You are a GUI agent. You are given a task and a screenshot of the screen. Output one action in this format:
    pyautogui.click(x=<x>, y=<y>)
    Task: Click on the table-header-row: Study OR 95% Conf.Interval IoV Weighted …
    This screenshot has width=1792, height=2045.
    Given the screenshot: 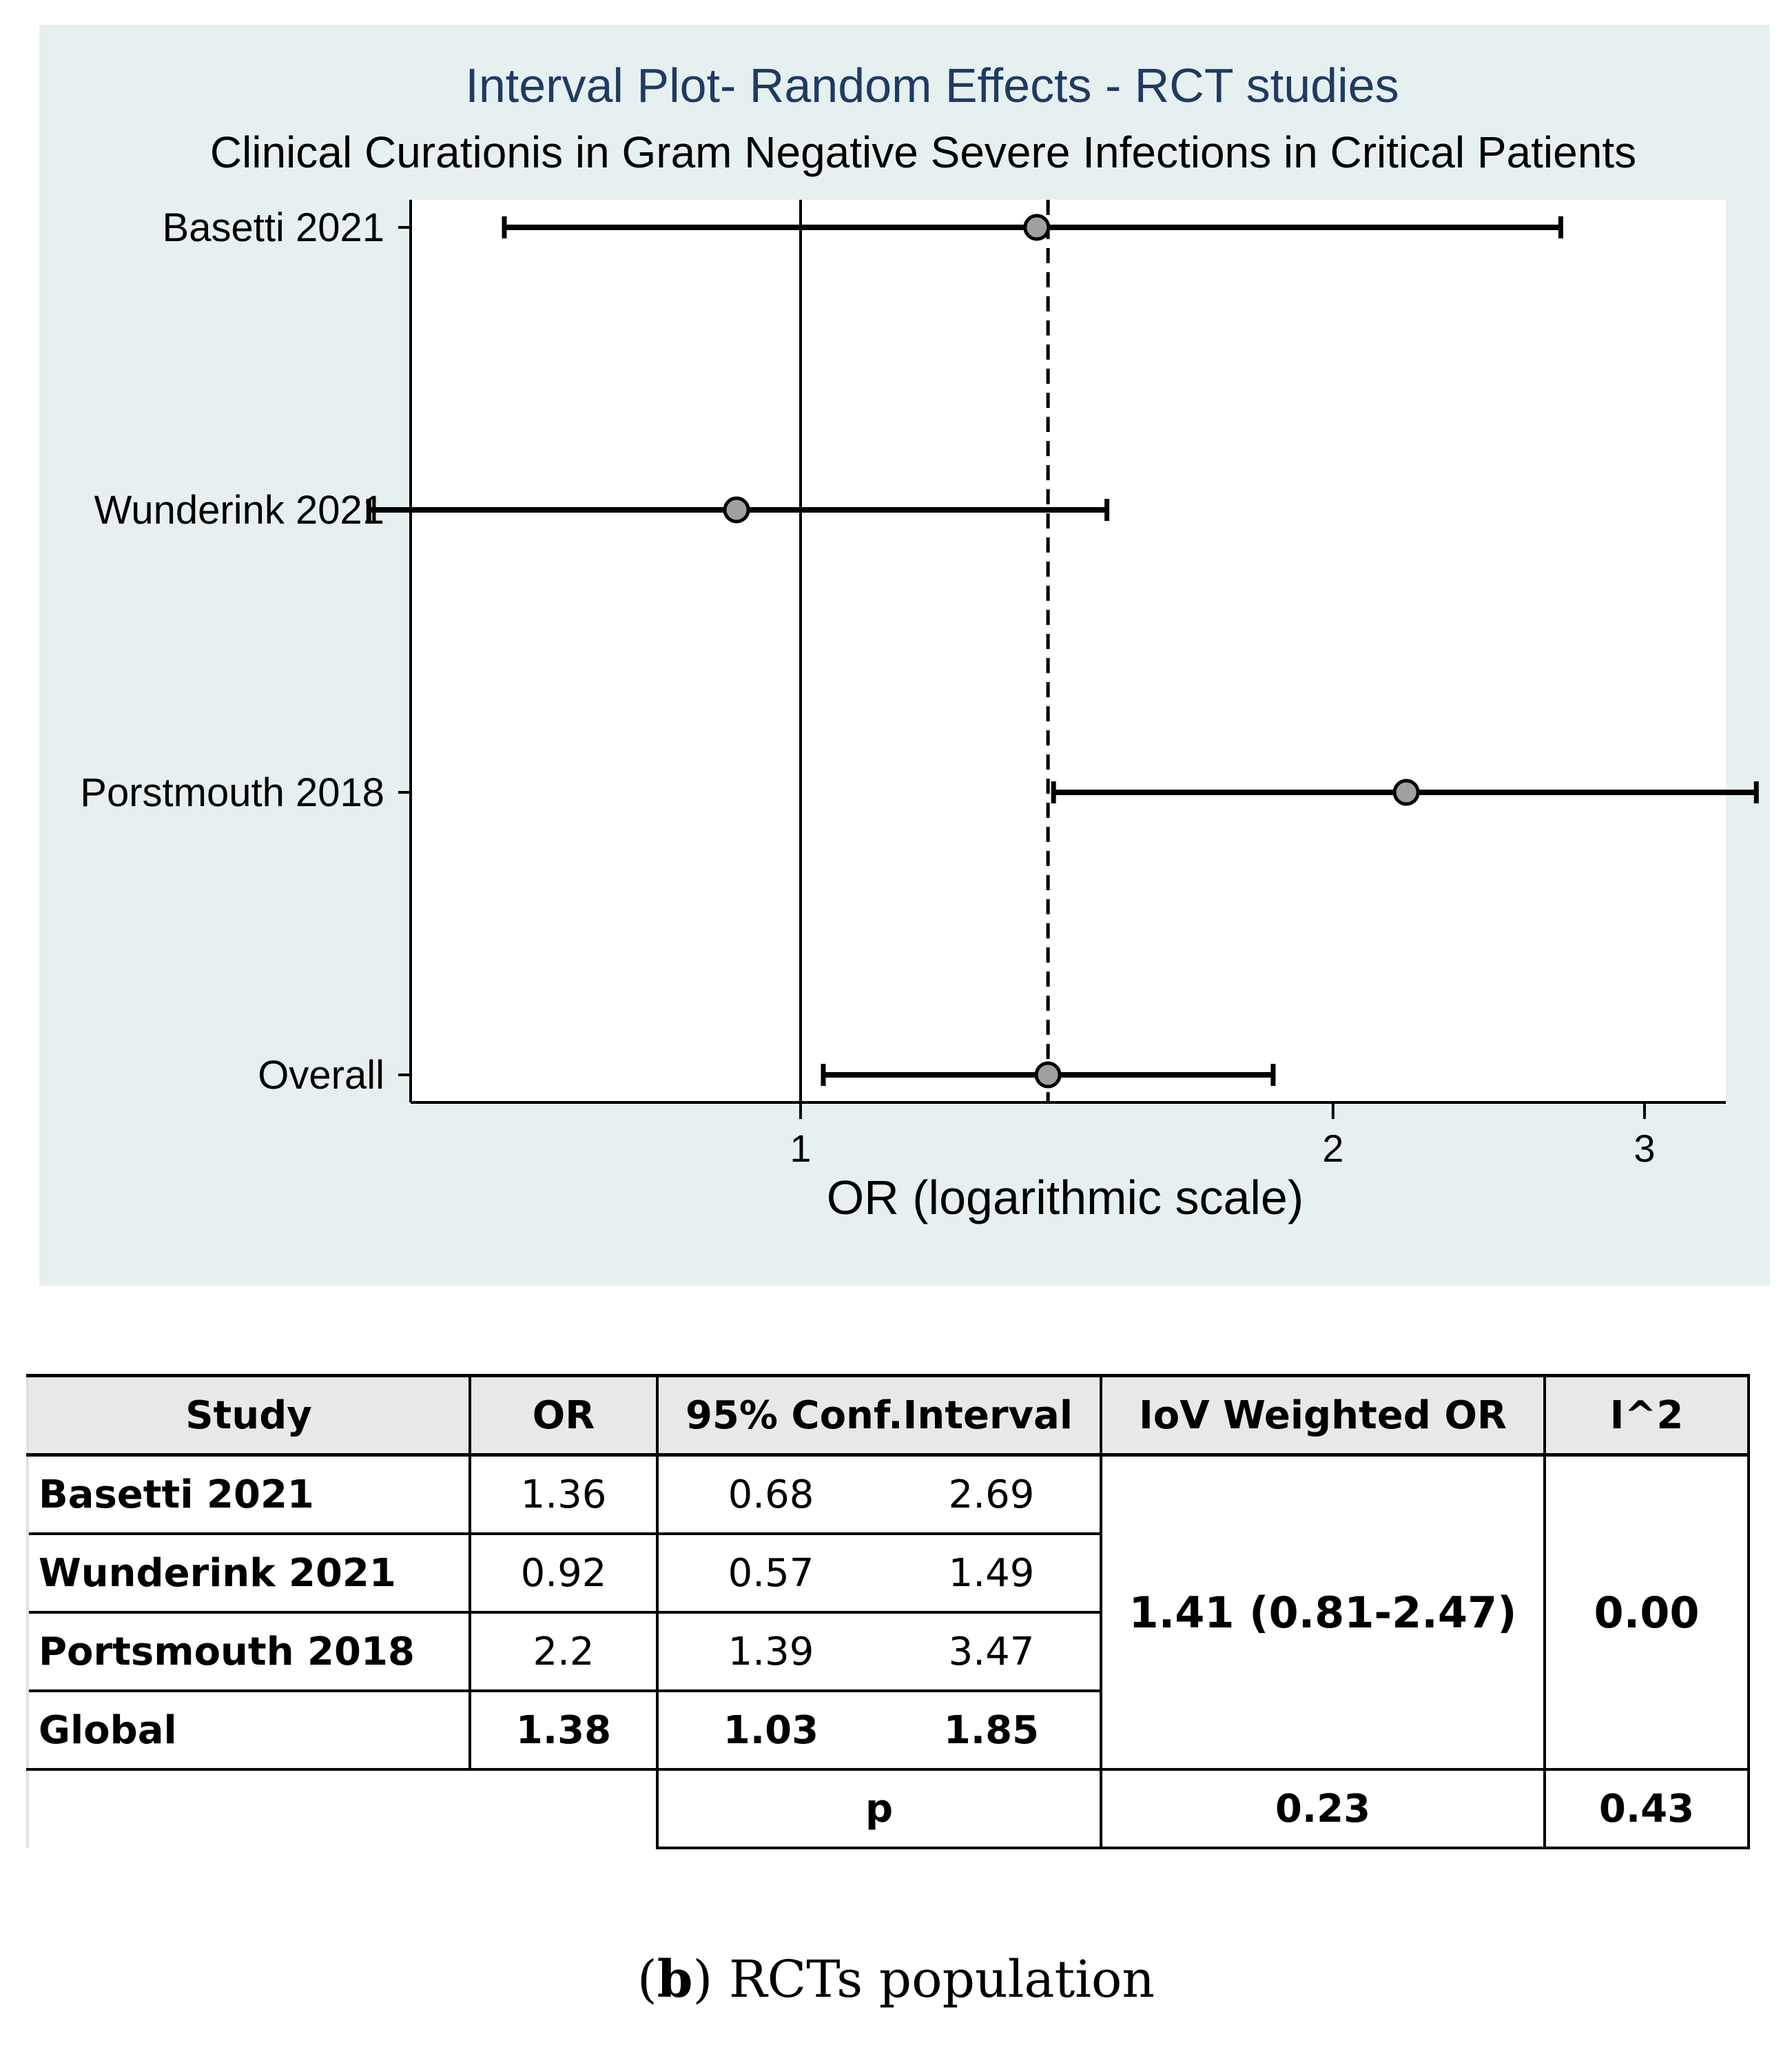 What is the action you would take?
    pyautogui.click(x=888, y=1415)
    